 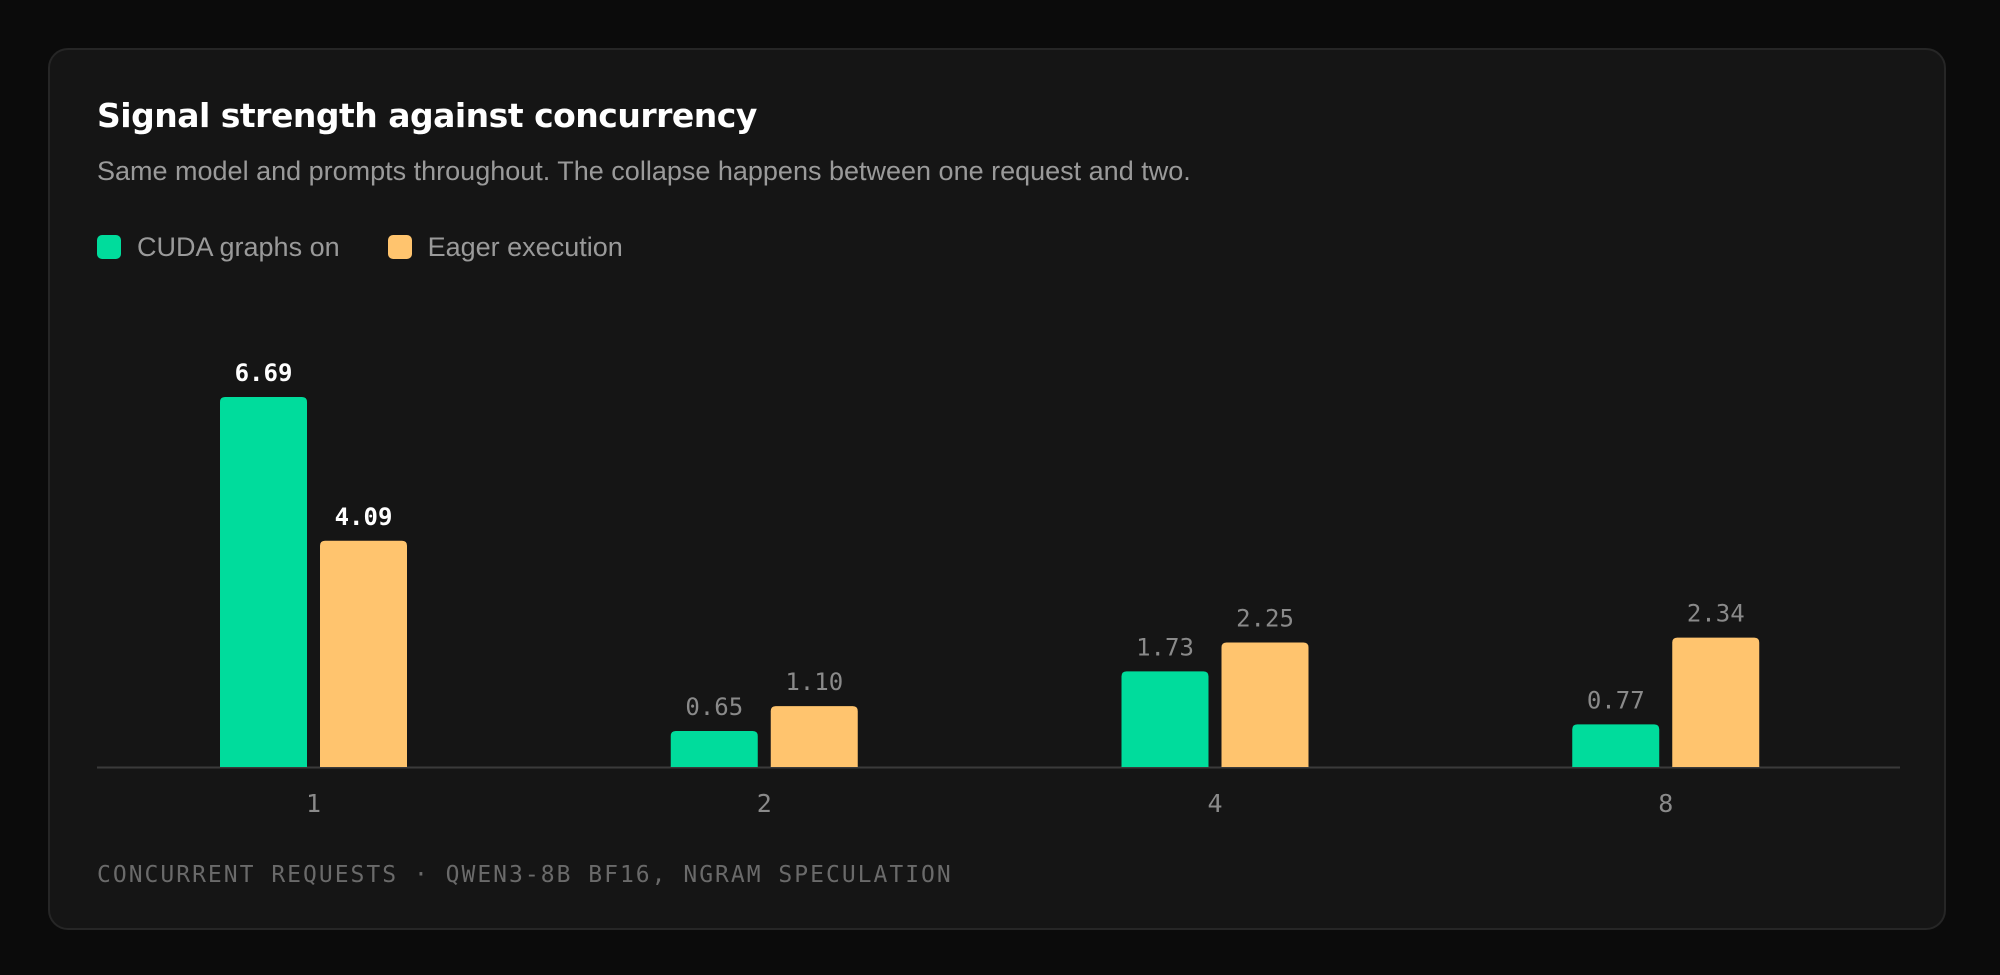 I want to click on legend-swatch-cuda, so click(x=109, y=247).